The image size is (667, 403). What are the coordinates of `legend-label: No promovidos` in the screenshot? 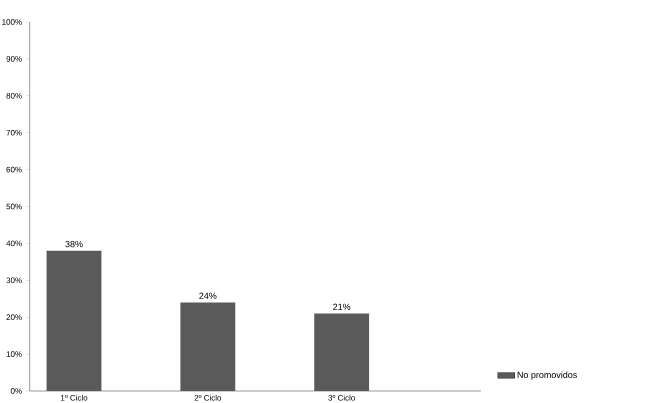 It's located at (547, 375).